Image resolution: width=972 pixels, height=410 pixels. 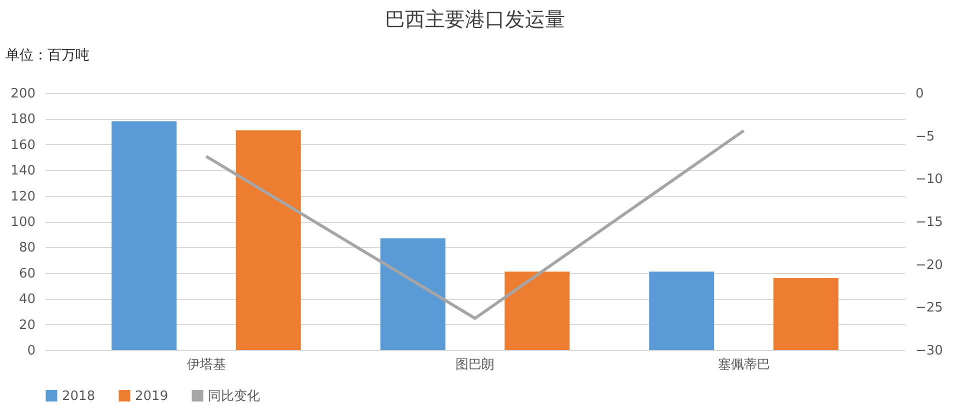 What do you see at coordinates (234, 396) in the screenshot?
I see `legend-label: 同比变化` at bounding box center [234, 396].